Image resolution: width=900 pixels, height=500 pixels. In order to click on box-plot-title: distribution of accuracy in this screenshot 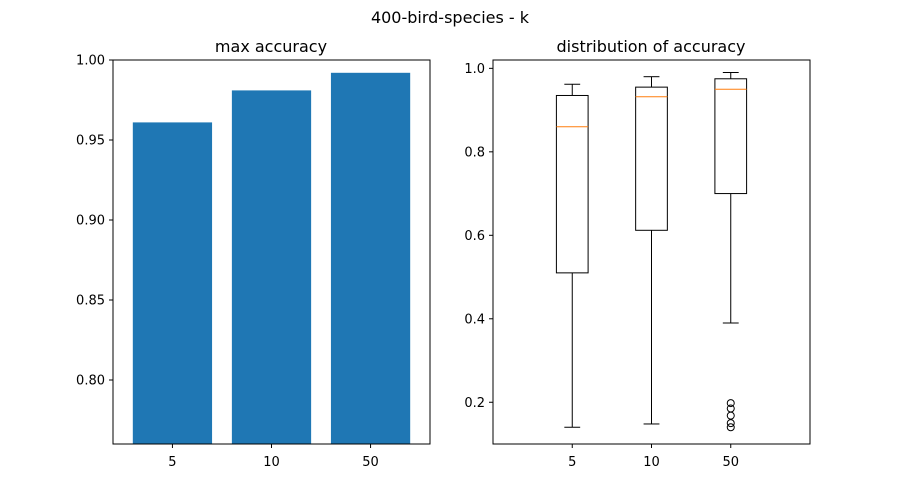, I will do `click(651, 46)`.